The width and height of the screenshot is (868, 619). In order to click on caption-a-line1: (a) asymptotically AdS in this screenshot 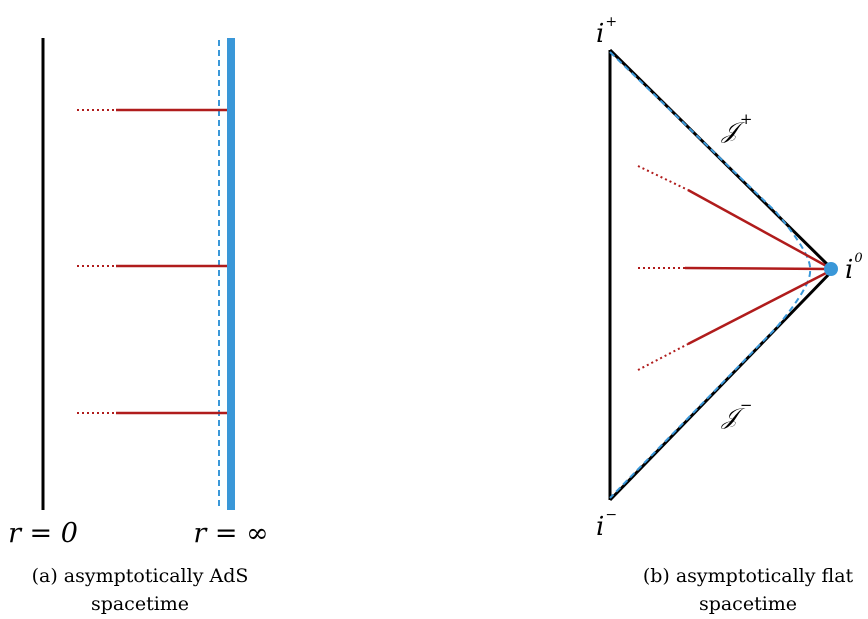, I will do `click(140, 576)`.